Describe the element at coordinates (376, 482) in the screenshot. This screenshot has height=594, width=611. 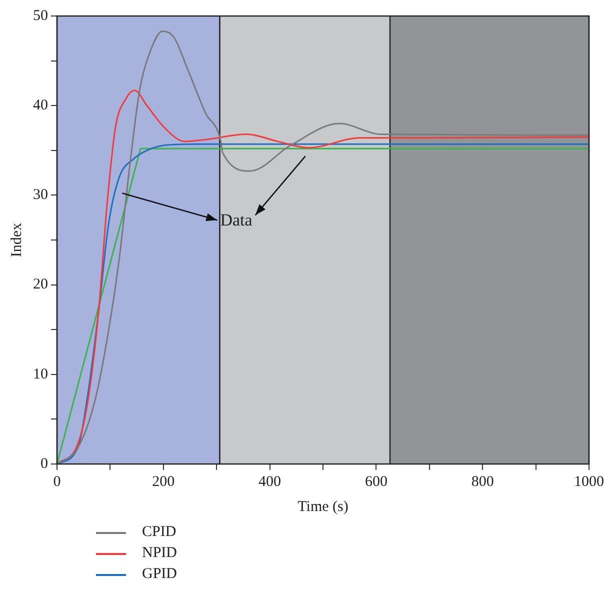
I see `x-tick-label: 600` at that location.